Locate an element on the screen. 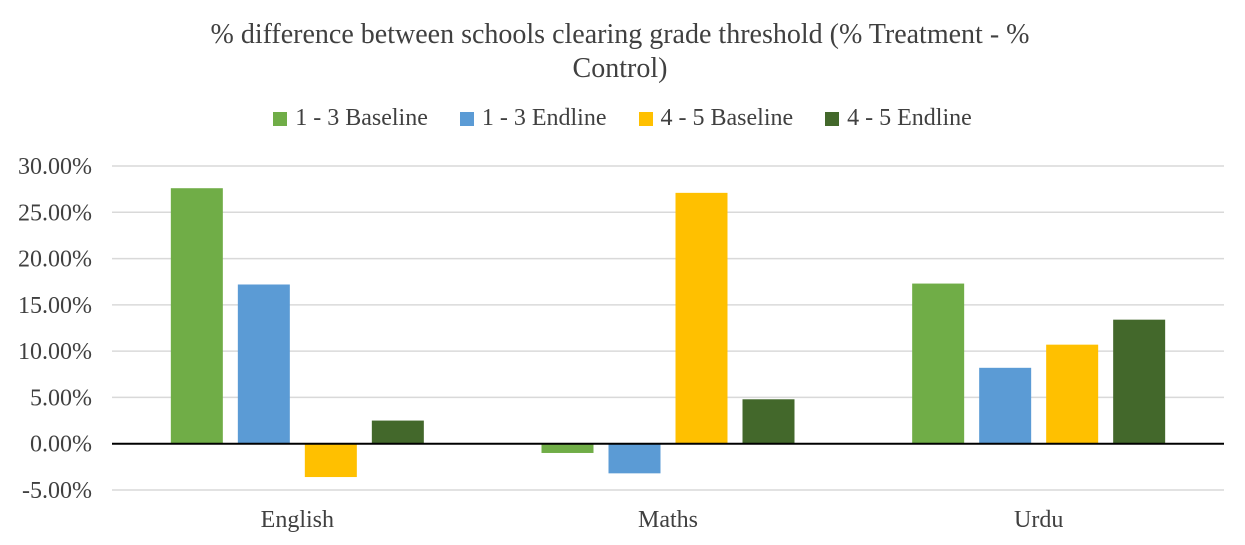 This screenshot has width=1245, height=545. legend-label: 1 - 3 Baseline is located at coordinates (361, 118).